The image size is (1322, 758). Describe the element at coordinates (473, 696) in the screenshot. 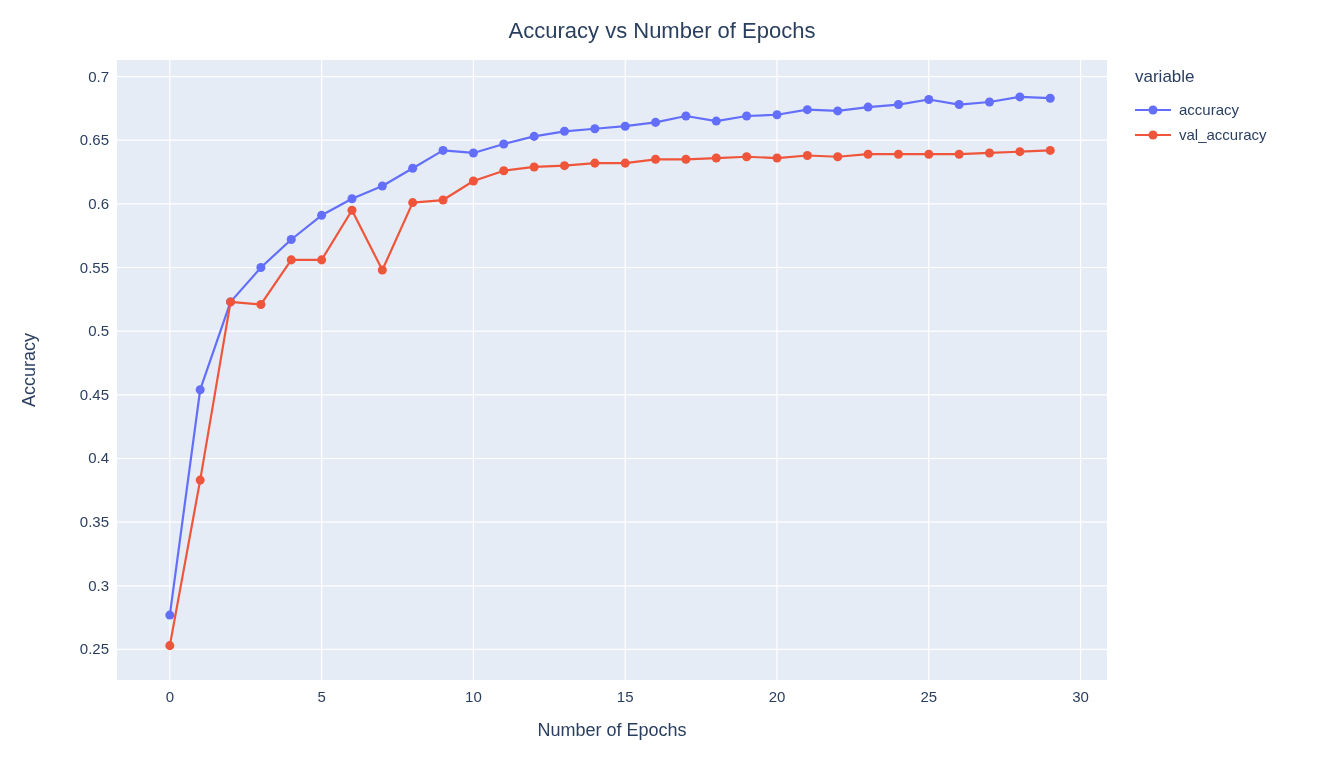

I see `x-tick-label: 10` at that location.